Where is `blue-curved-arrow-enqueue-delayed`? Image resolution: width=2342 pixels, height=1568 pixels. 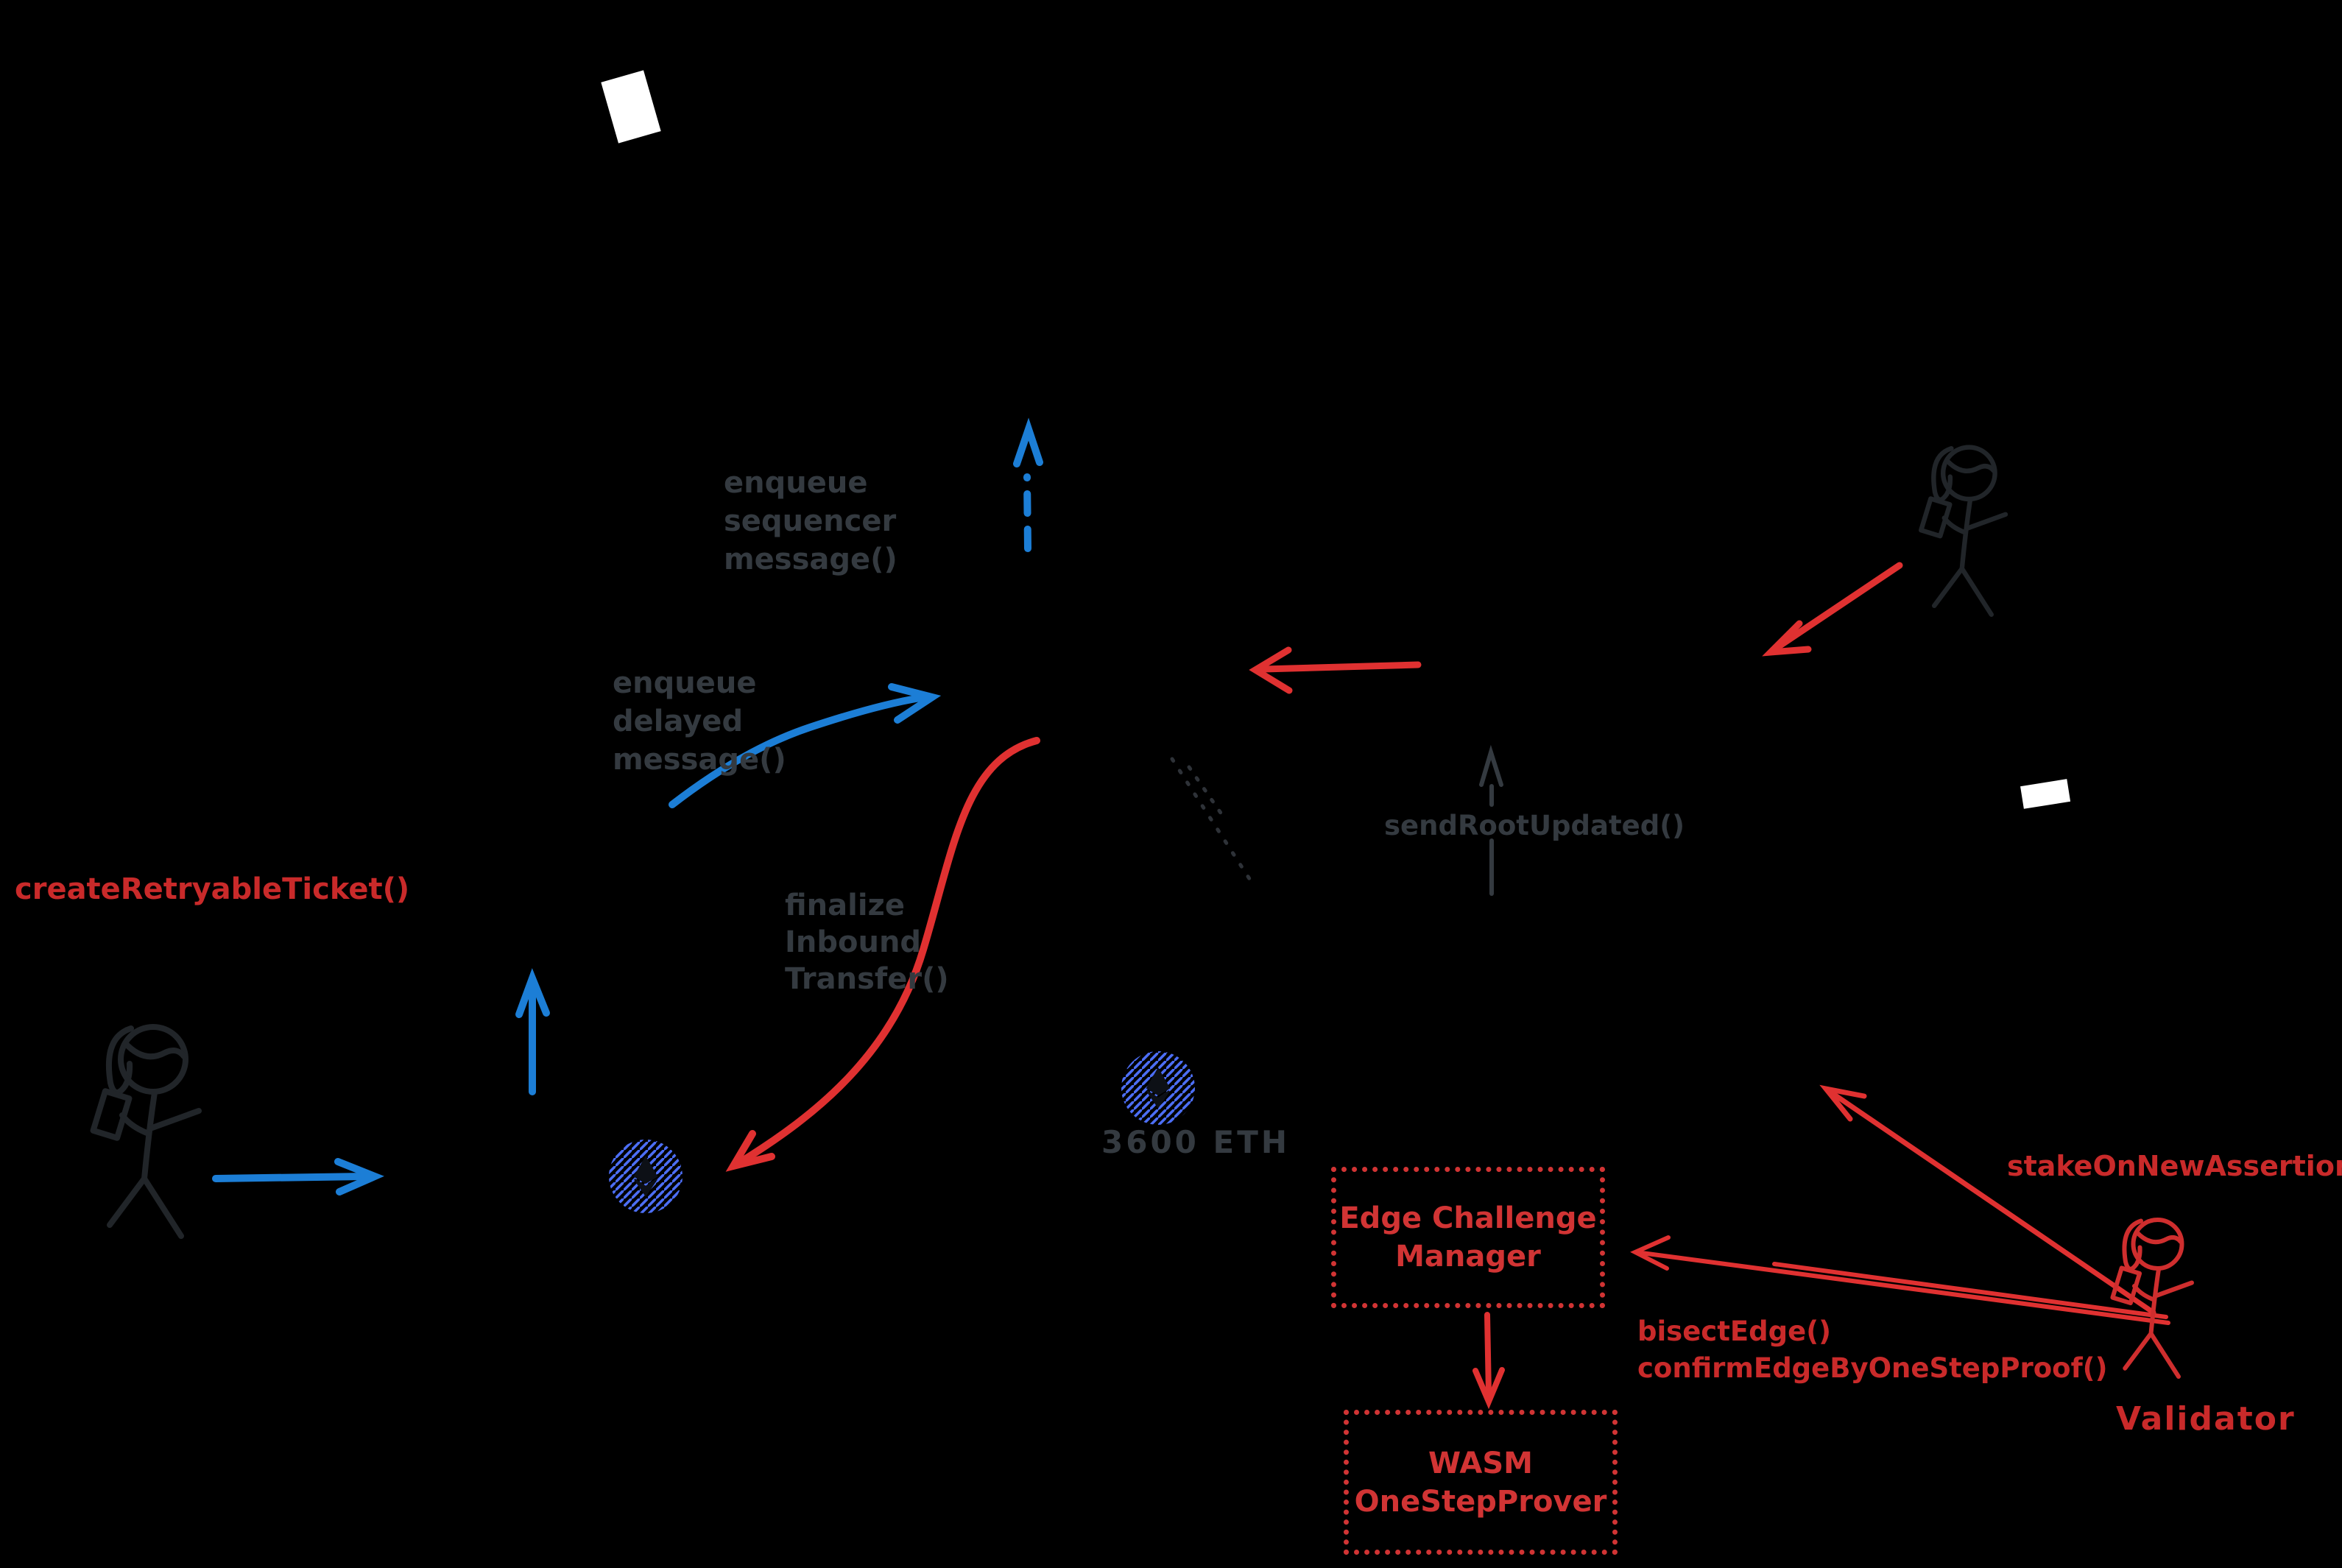 blue-curved-arrow-enqueue-delayed is located at coordinates (805, 746).